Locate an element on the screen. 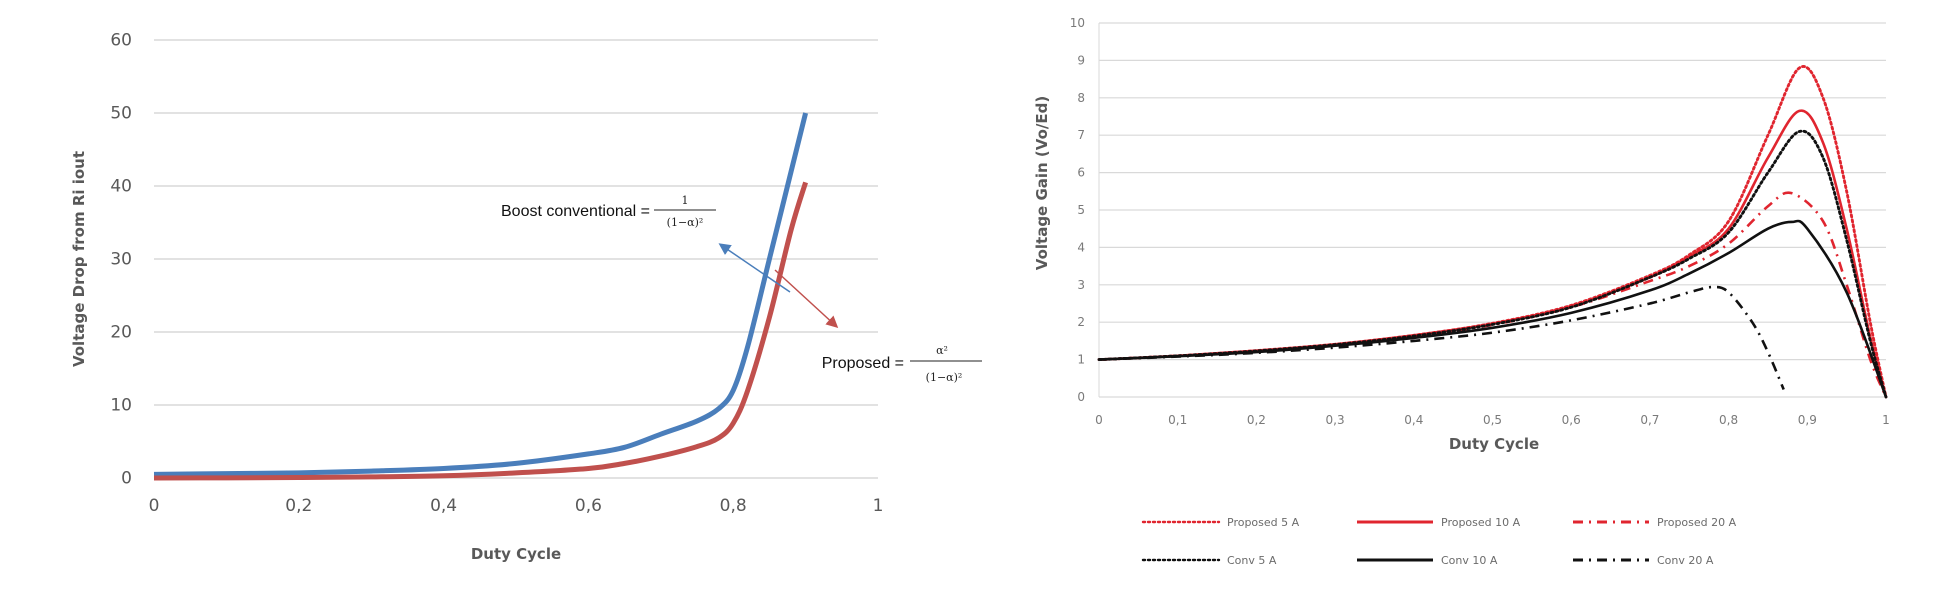  legend-label: Conv 20 A is located at coordinates (1685, 560).